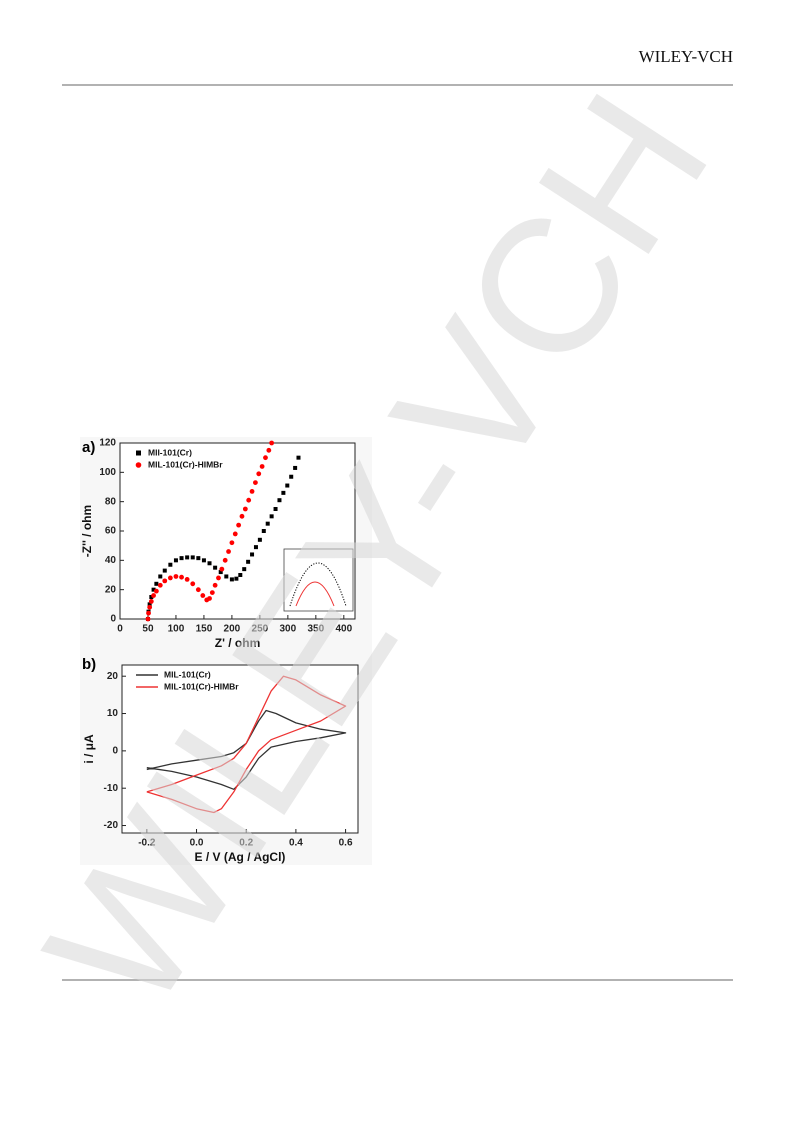 The image size is (793, 1123). Describe the element at coordinates (346, 843) in the screenshot. I see `x-tick-label: 0.6` at that location.